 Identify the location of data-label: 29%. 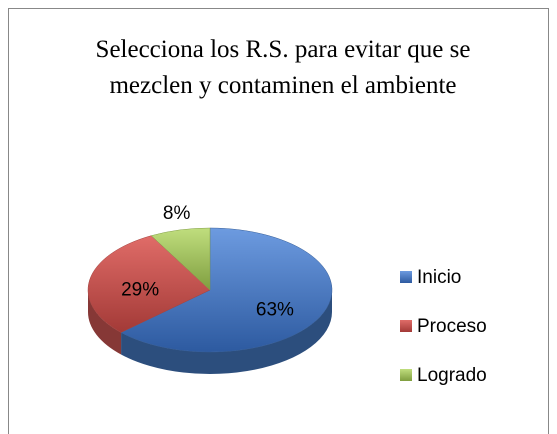
(140, 289).